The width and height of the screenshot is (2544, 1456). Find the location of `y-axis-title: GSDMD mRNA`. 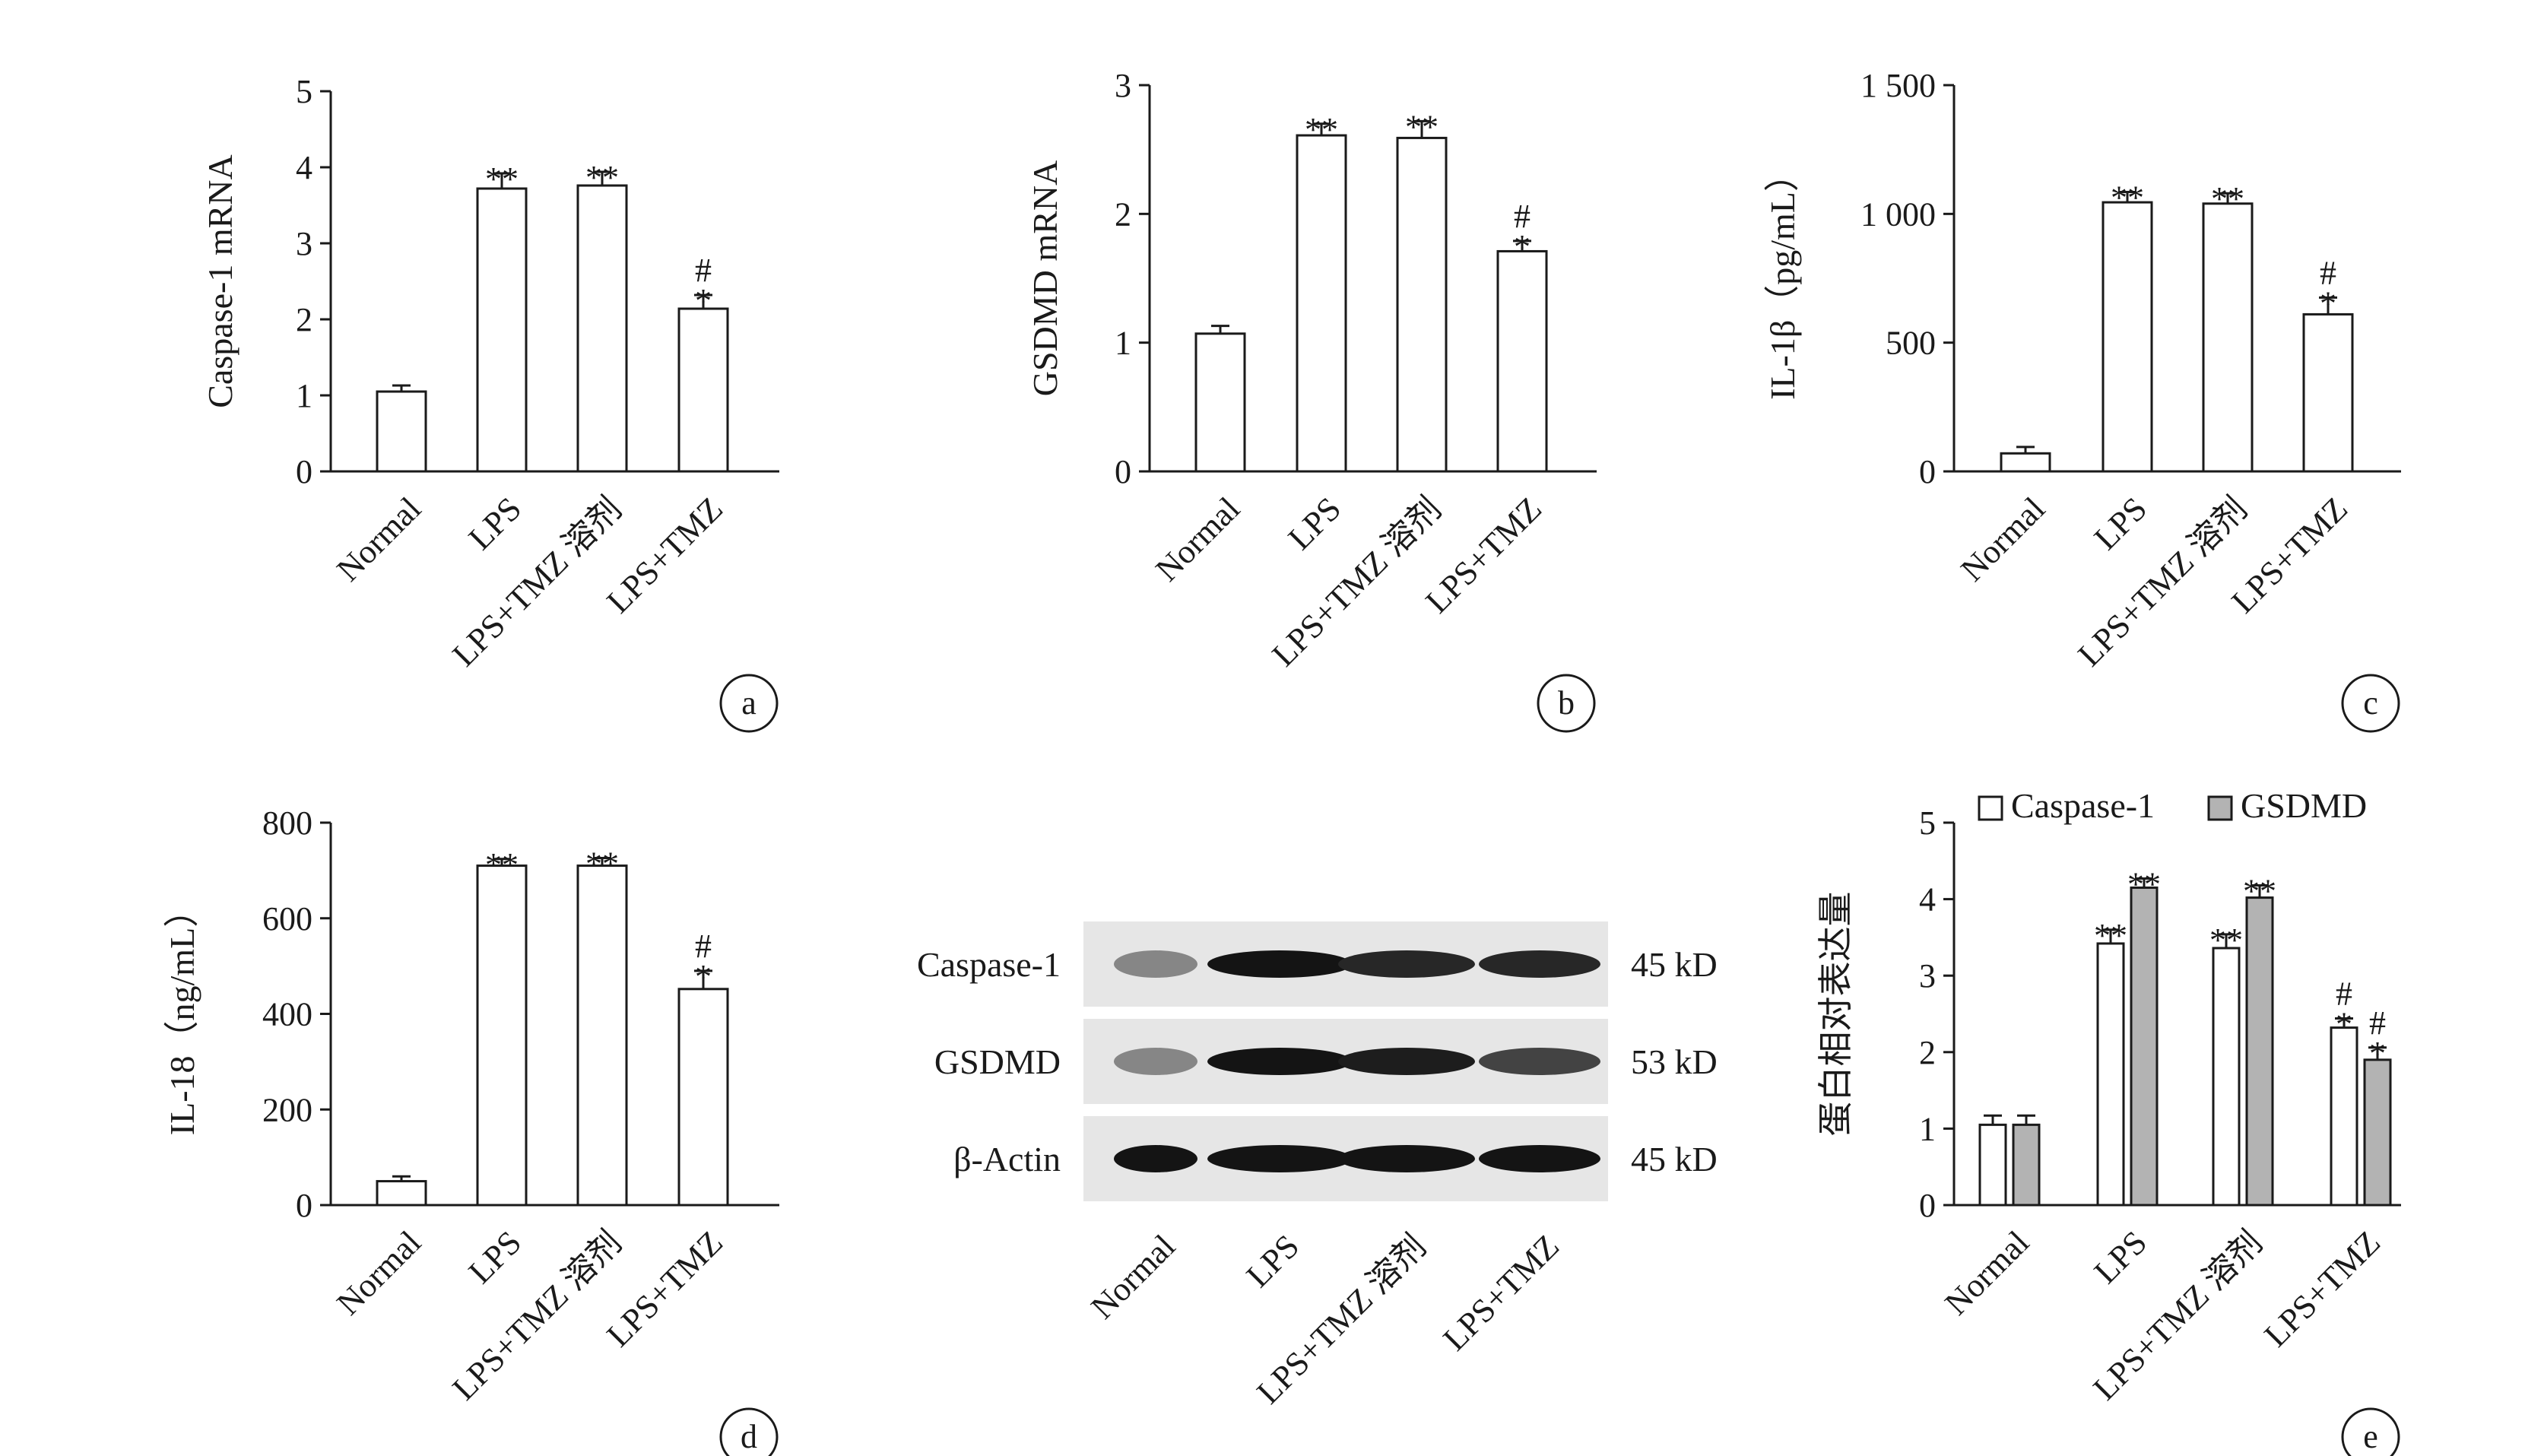

y-axis-title: GSDMD mRNA is located at coordinates (1045, 278).